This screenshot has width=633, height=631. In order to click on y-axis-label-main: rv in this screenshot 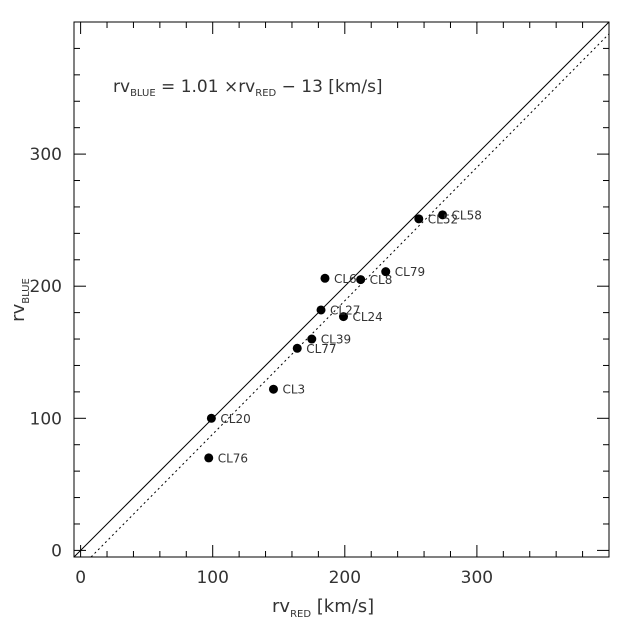, I will do `click(18, 312)`.